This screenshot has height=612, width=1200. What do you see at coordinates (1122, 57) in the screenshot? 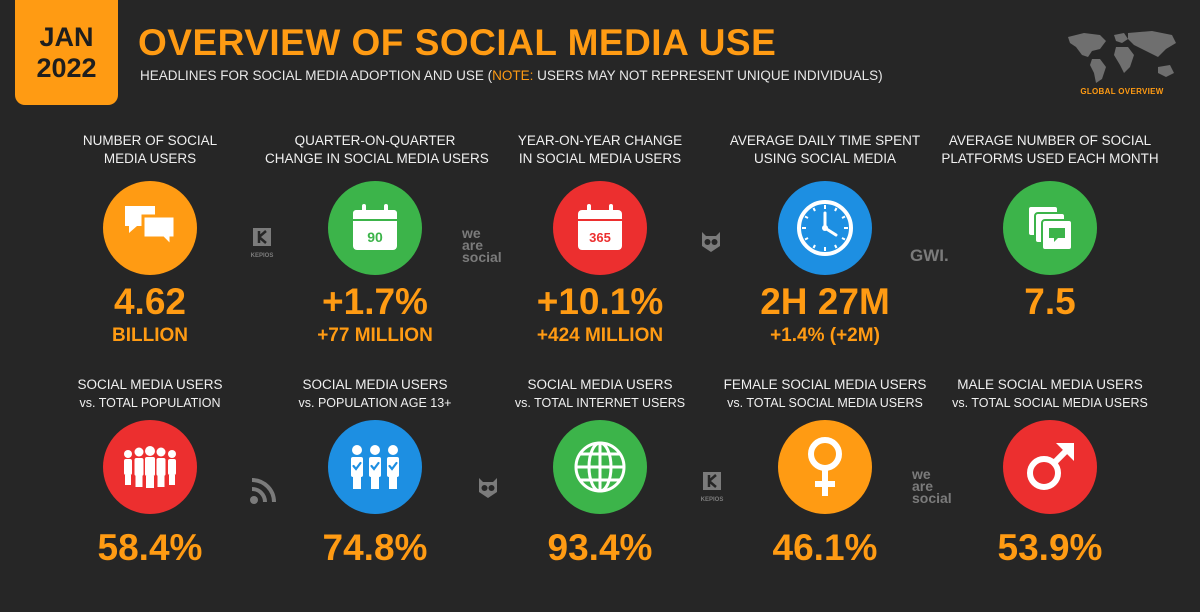
I see `world-map-icon` at bounding box center [1122, 57].